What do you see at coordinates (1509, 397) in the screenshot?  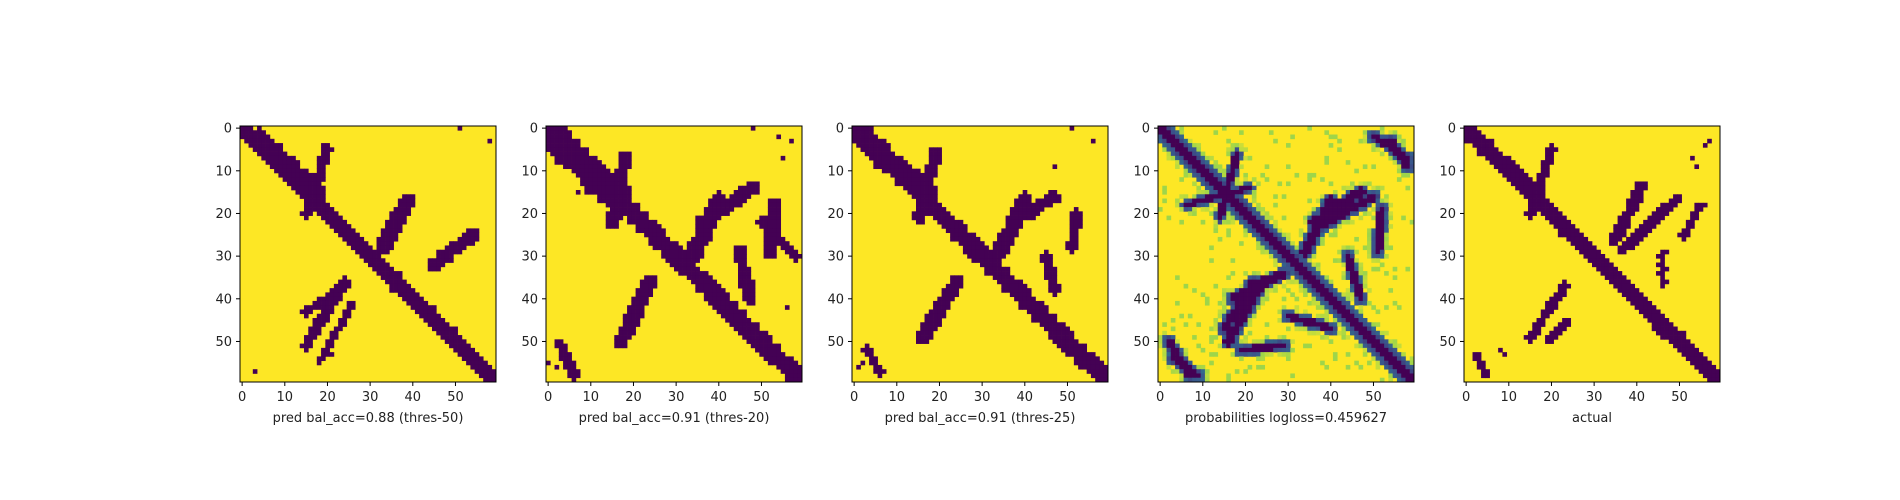 I see `x-tick-label: 10` at bounding box center [1509, 397].